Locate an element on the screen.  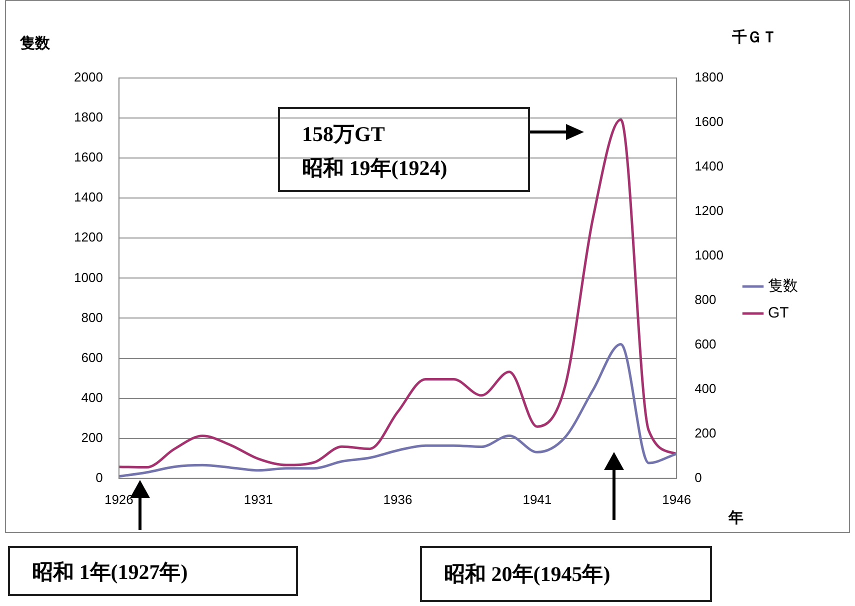
x-tick-label: 1931 is located at coordinates (258, 499).